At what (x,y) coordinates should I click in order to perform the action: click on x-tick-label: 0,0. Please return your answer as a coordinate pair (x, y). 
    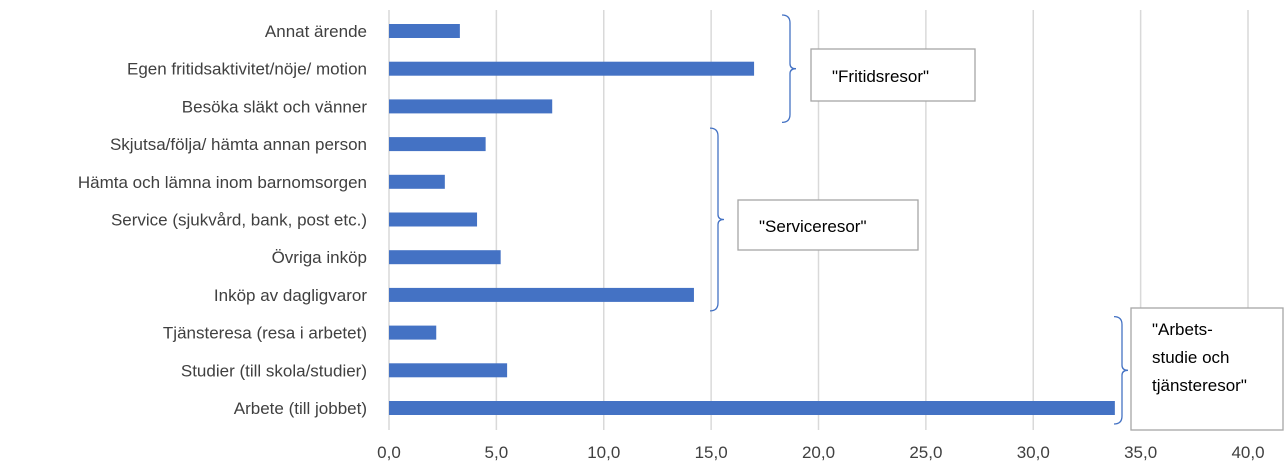
    Looking at the image, I should click on (389, 452).